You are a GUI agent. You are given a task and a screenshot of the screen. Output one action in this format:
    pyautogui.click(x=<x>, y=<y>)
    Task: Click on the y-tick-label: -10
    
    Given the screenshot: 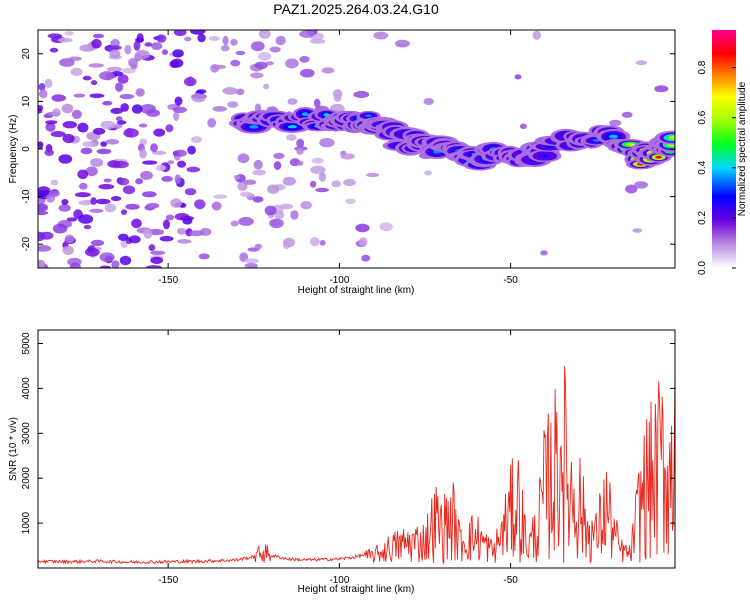 What is the action you would take?
    pyautogui.click(x=26, y=196)
    